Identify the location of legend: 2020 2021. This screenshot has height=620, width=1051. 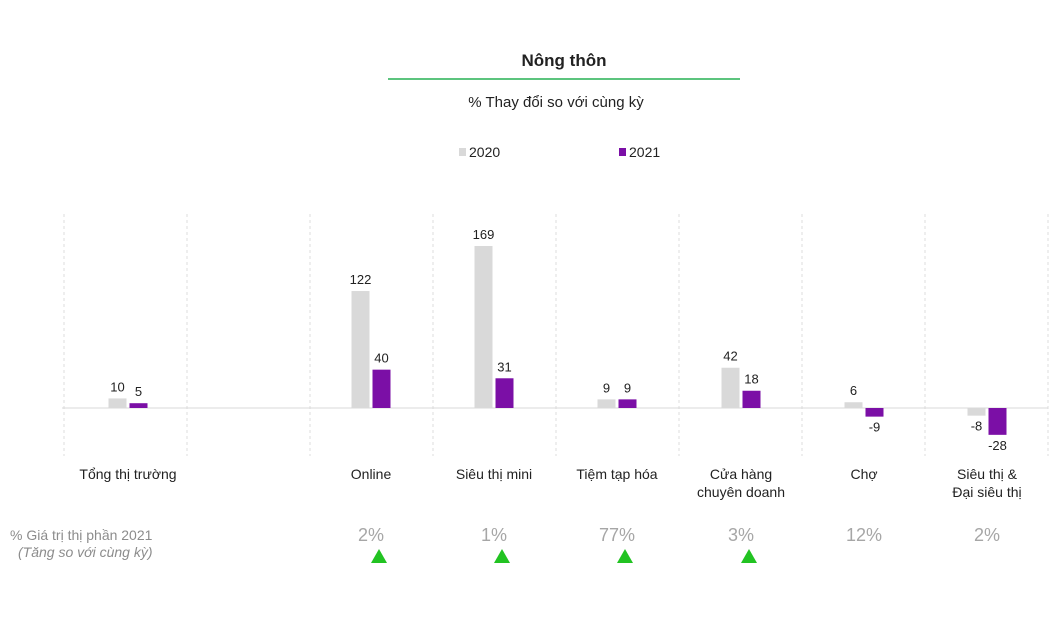
(559, 152).